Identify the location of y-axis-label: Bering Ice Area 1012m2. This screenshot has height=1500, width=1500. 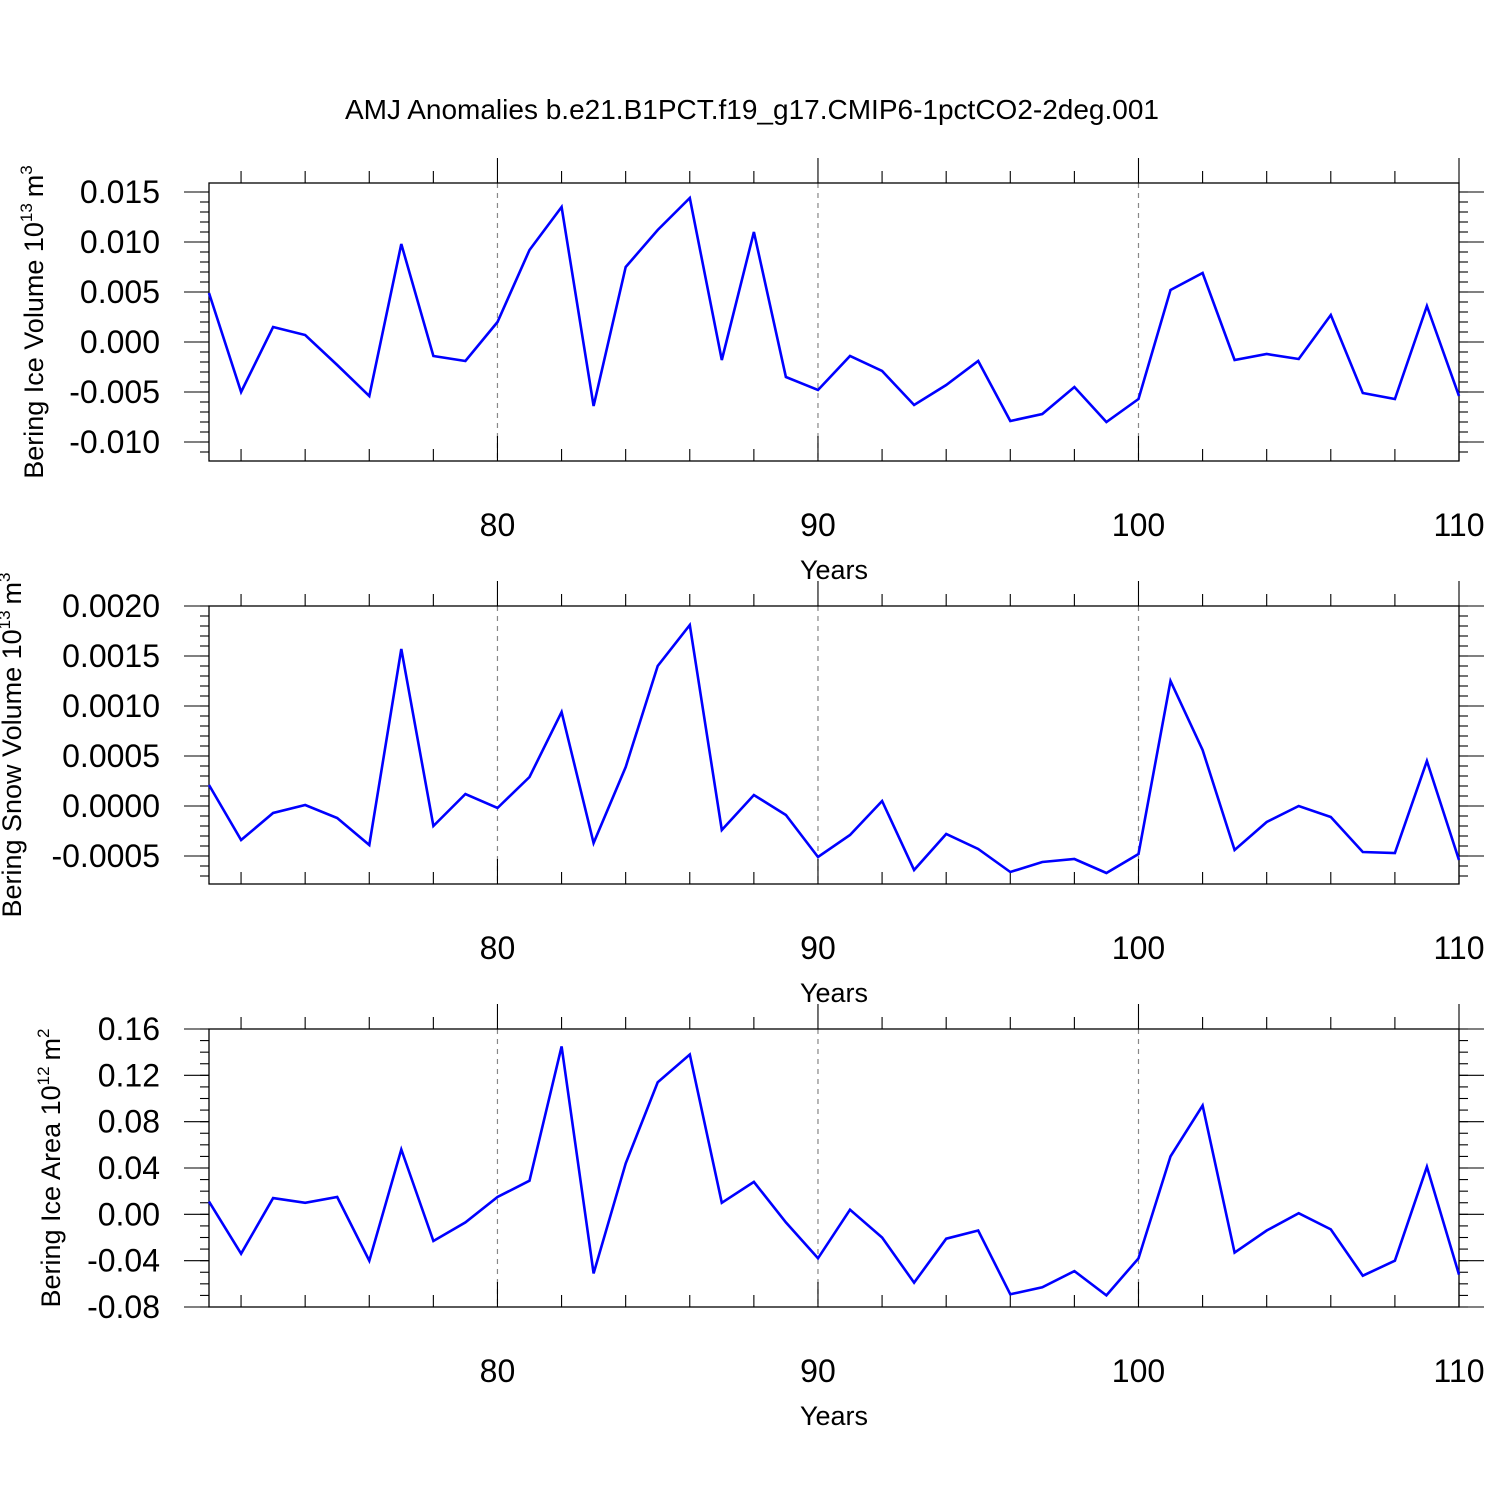
(50, 1167).